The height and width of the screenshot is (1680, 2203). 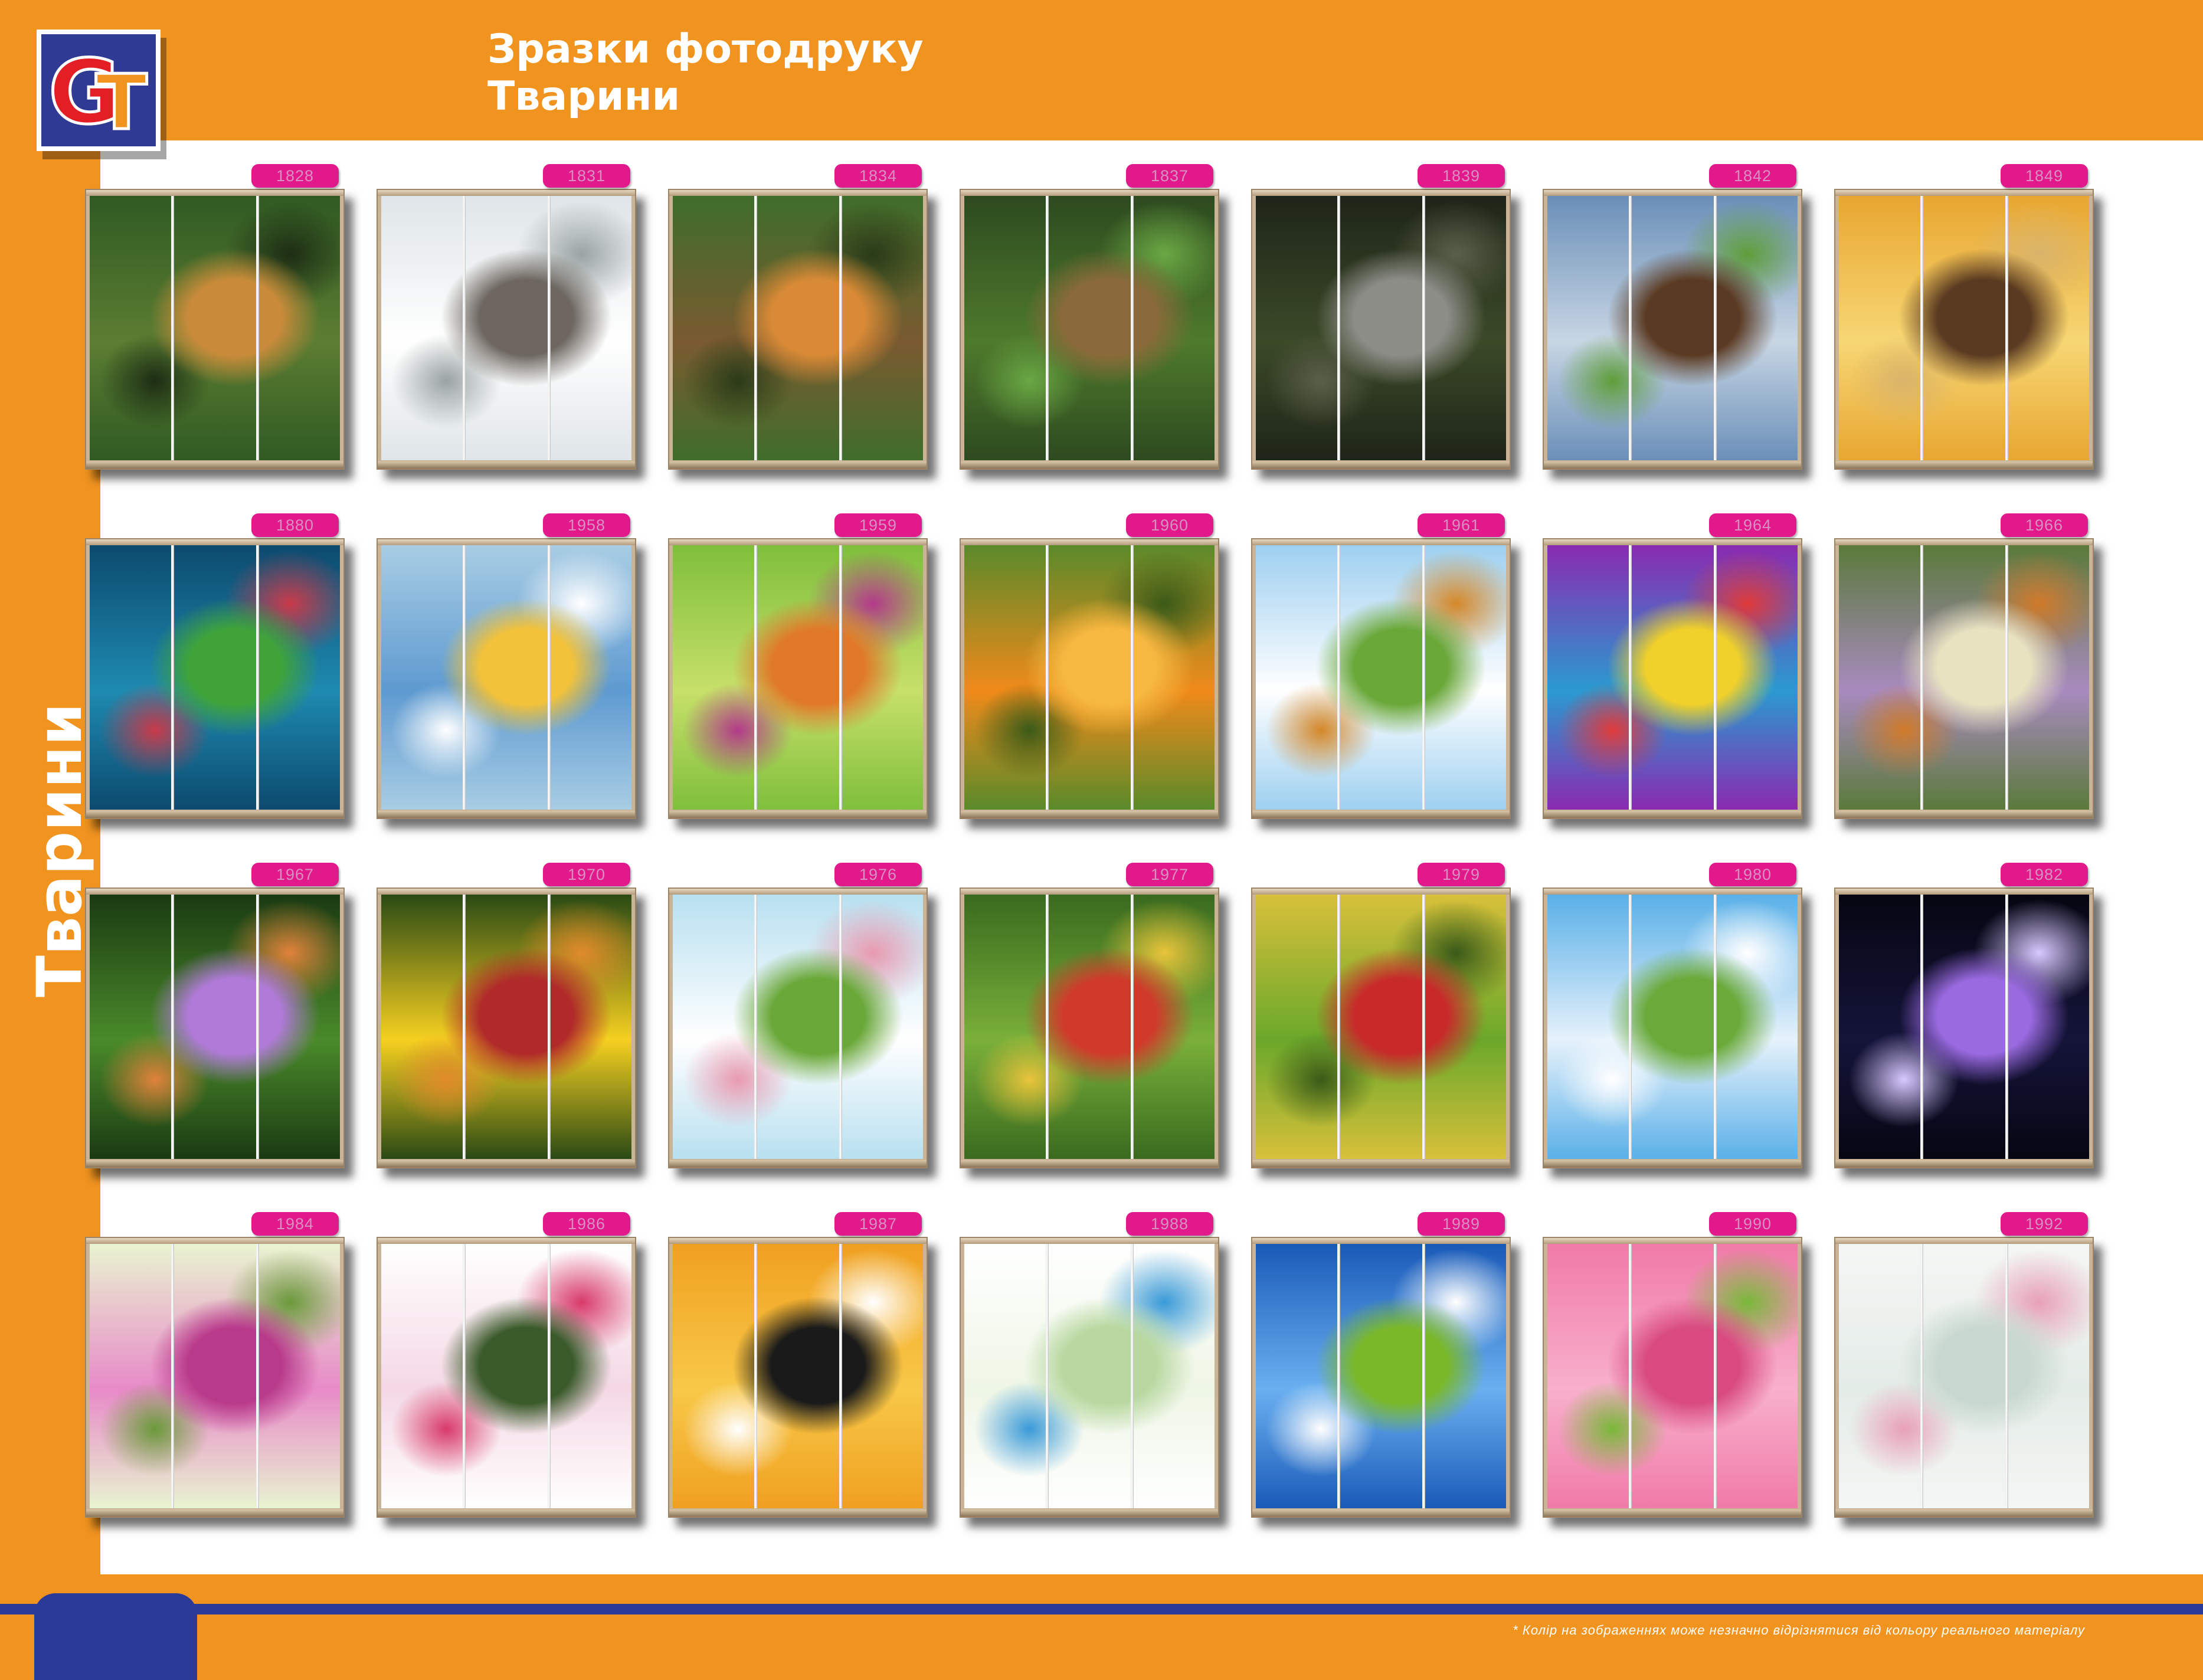 What do you see at coordinates (1462, 176) in the screenshot?
I see `sample-code-badge: 1839` at bounding box center [1462, 176].